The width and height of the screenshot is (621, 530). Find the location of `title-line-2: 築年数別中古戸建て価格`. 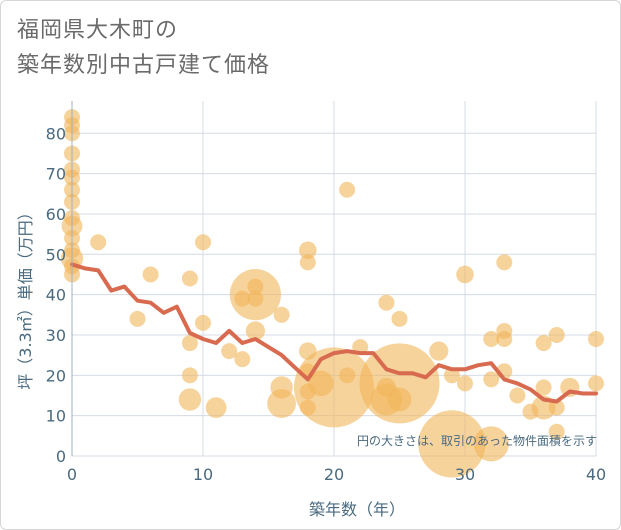

title-line-2: 築年数別中古戸建て価格 is located at coordinates (144, 65).